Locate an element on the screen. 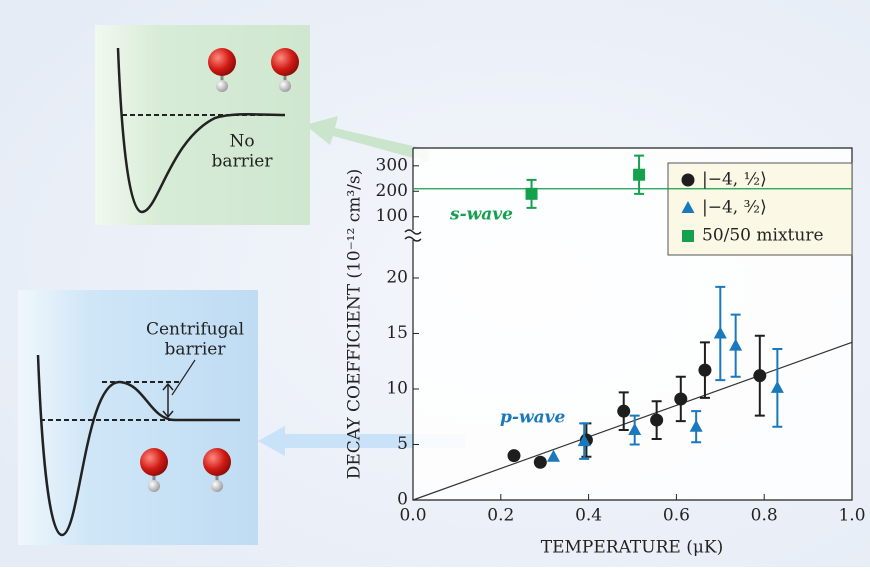 This screenshot has height=571, width=870. annotation: Centrifugal is located at coordinates (195, 330).